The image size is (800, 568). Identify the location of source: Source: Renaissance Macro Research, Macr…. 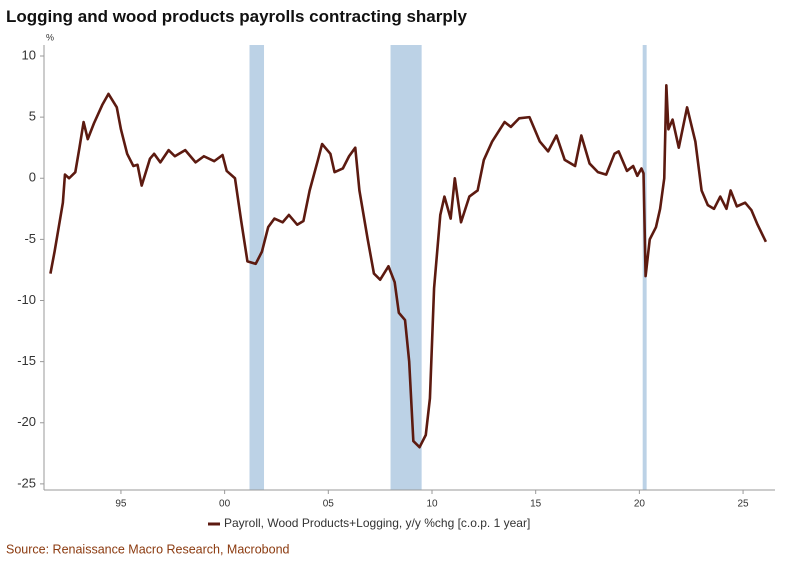
(148, 549).